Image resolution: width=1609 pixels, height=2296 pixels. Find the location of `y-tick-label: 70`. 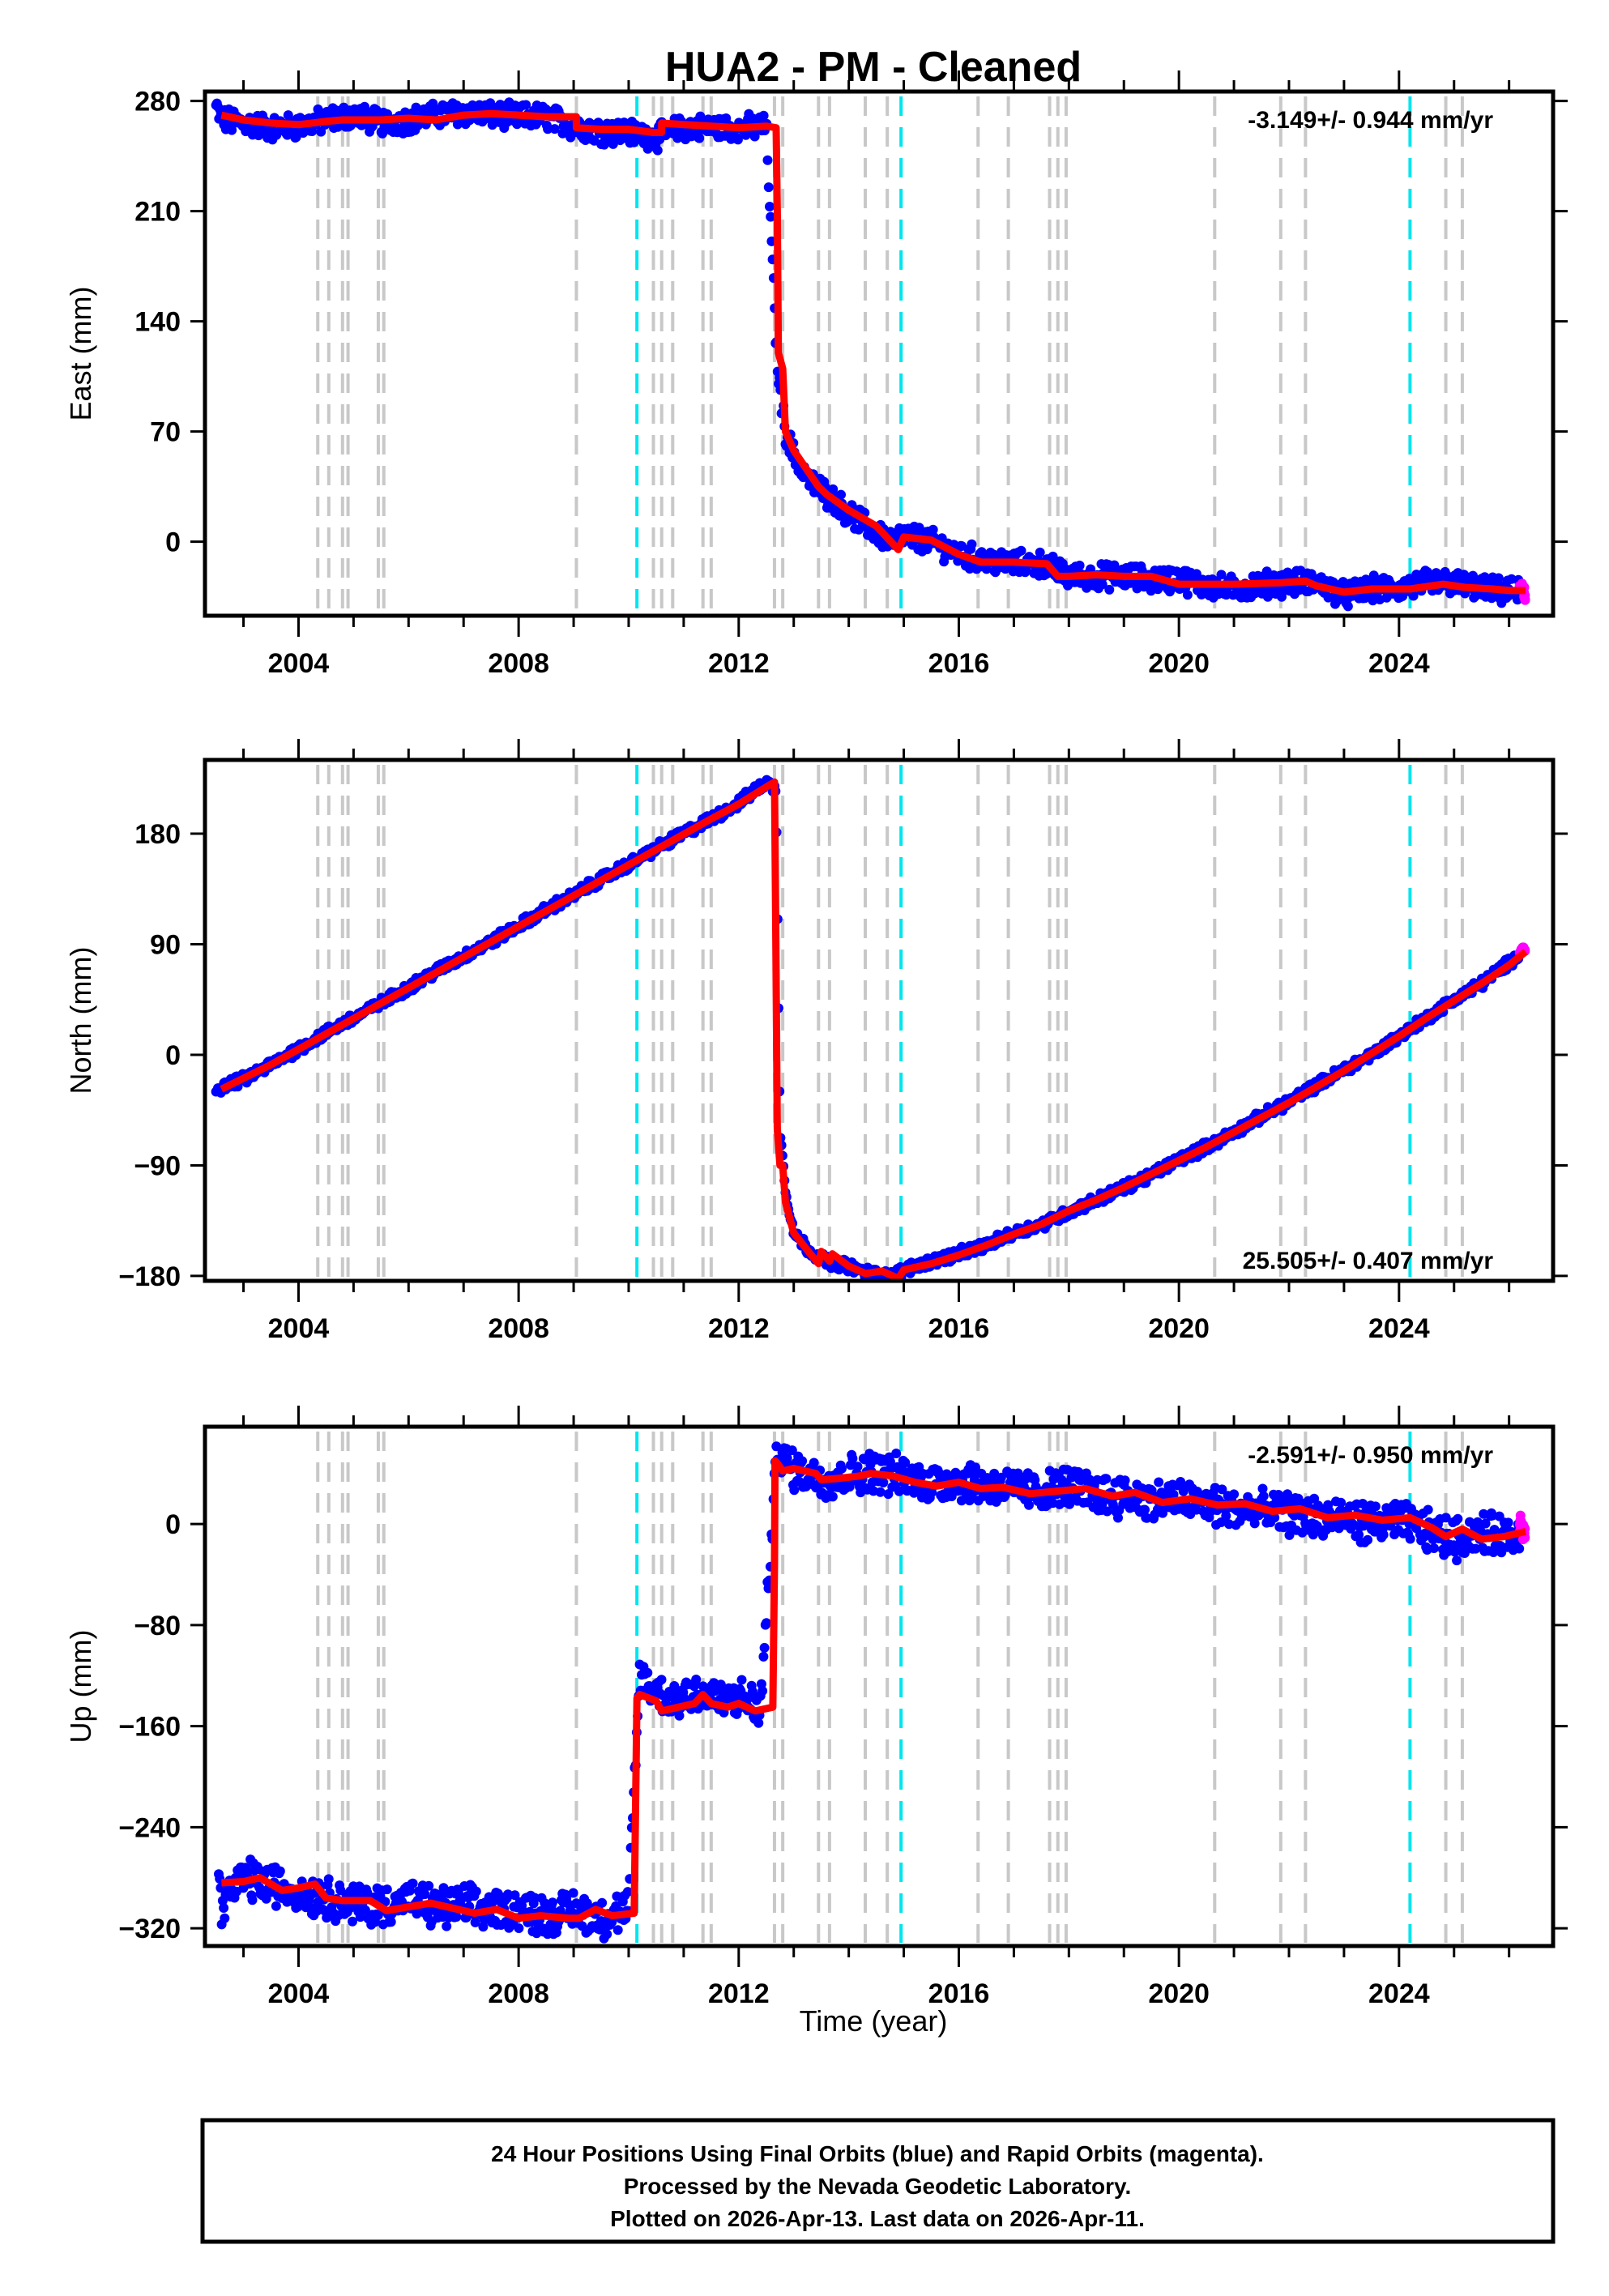

y-tick-label: 70 is located at coordinates (165, 432).